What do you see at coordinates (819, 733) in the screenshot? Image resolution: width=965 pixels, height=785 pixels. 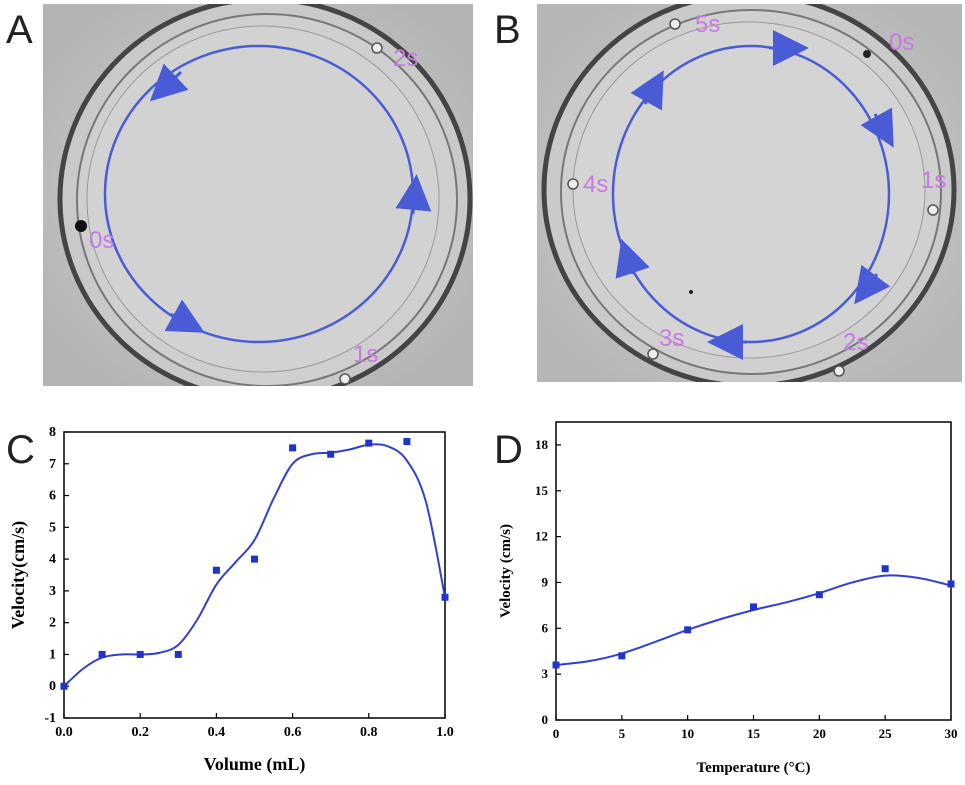 I see `x-tick-label: 20` at bounding box center [819, 733].